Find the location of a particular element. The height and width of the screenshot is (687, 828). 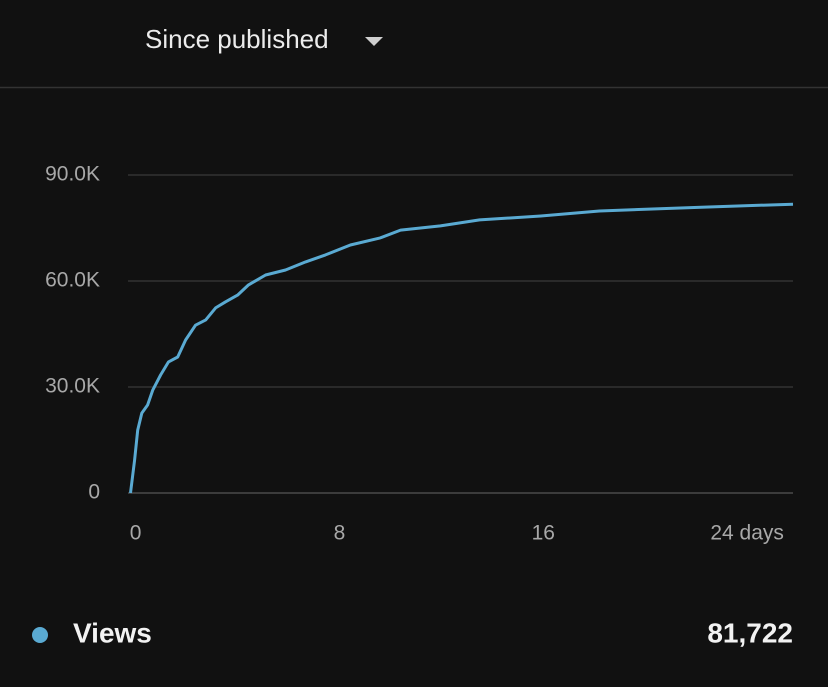

y-tick-label: 60.0K is located at coordinates (72, 280).